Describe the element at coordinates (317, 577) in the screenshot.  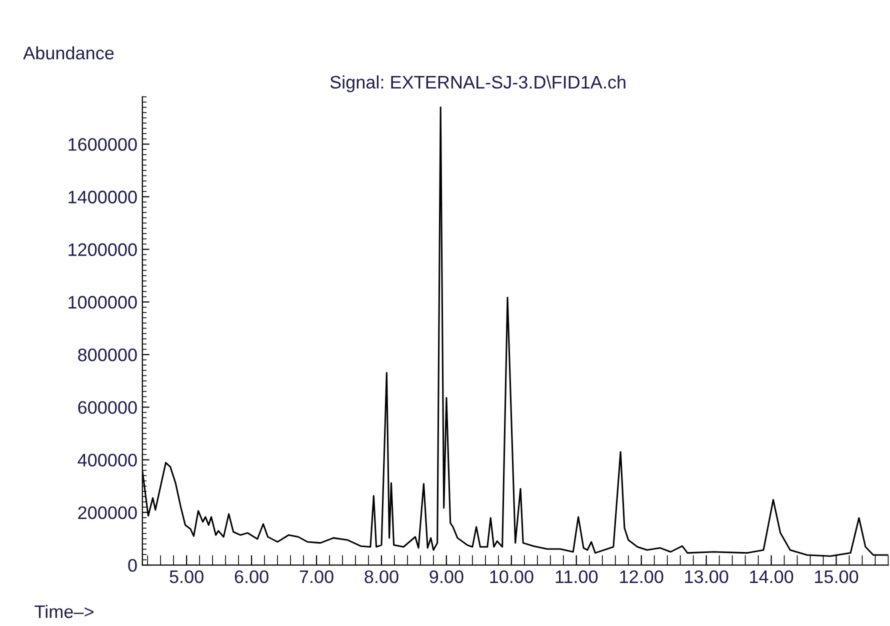
I see `x-tick-label: 7.00` at that location.